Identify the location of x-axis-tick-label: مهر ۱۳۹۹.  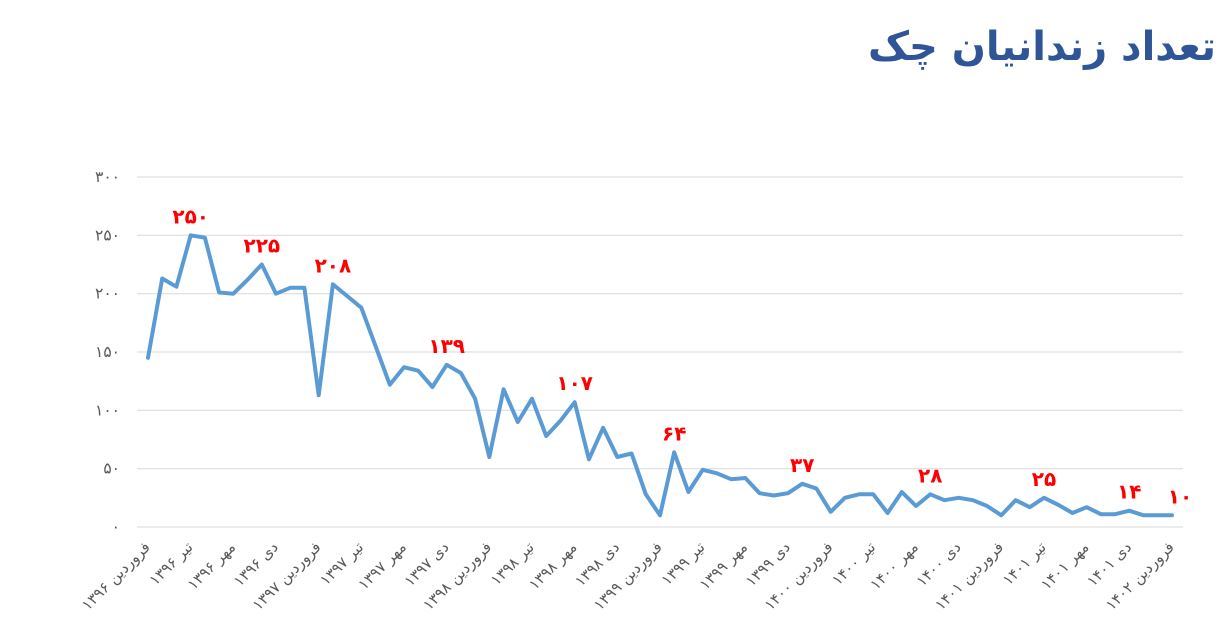
(723, 565).